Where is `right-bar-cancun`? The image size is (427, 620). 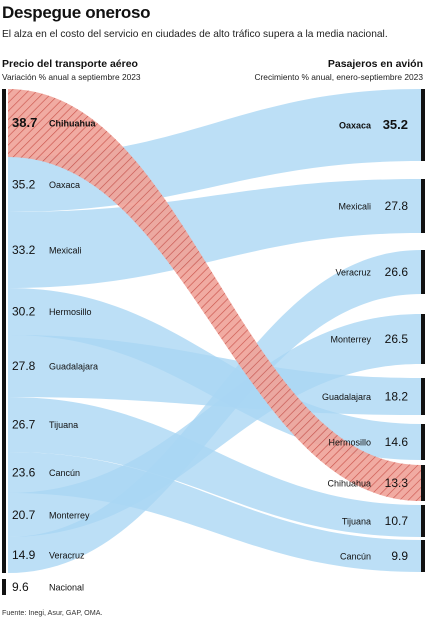
right-bar-cancun is located at coordinates (423, 556).